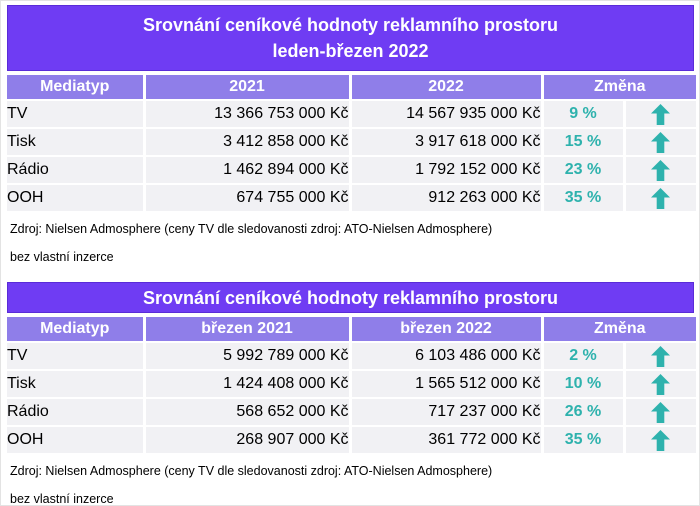 Image resolution: width=700 pixels, height=506 pixels. I want to click on table-1-header-row: Mediatyp 2021 2022 Změna, so click(352, 88).